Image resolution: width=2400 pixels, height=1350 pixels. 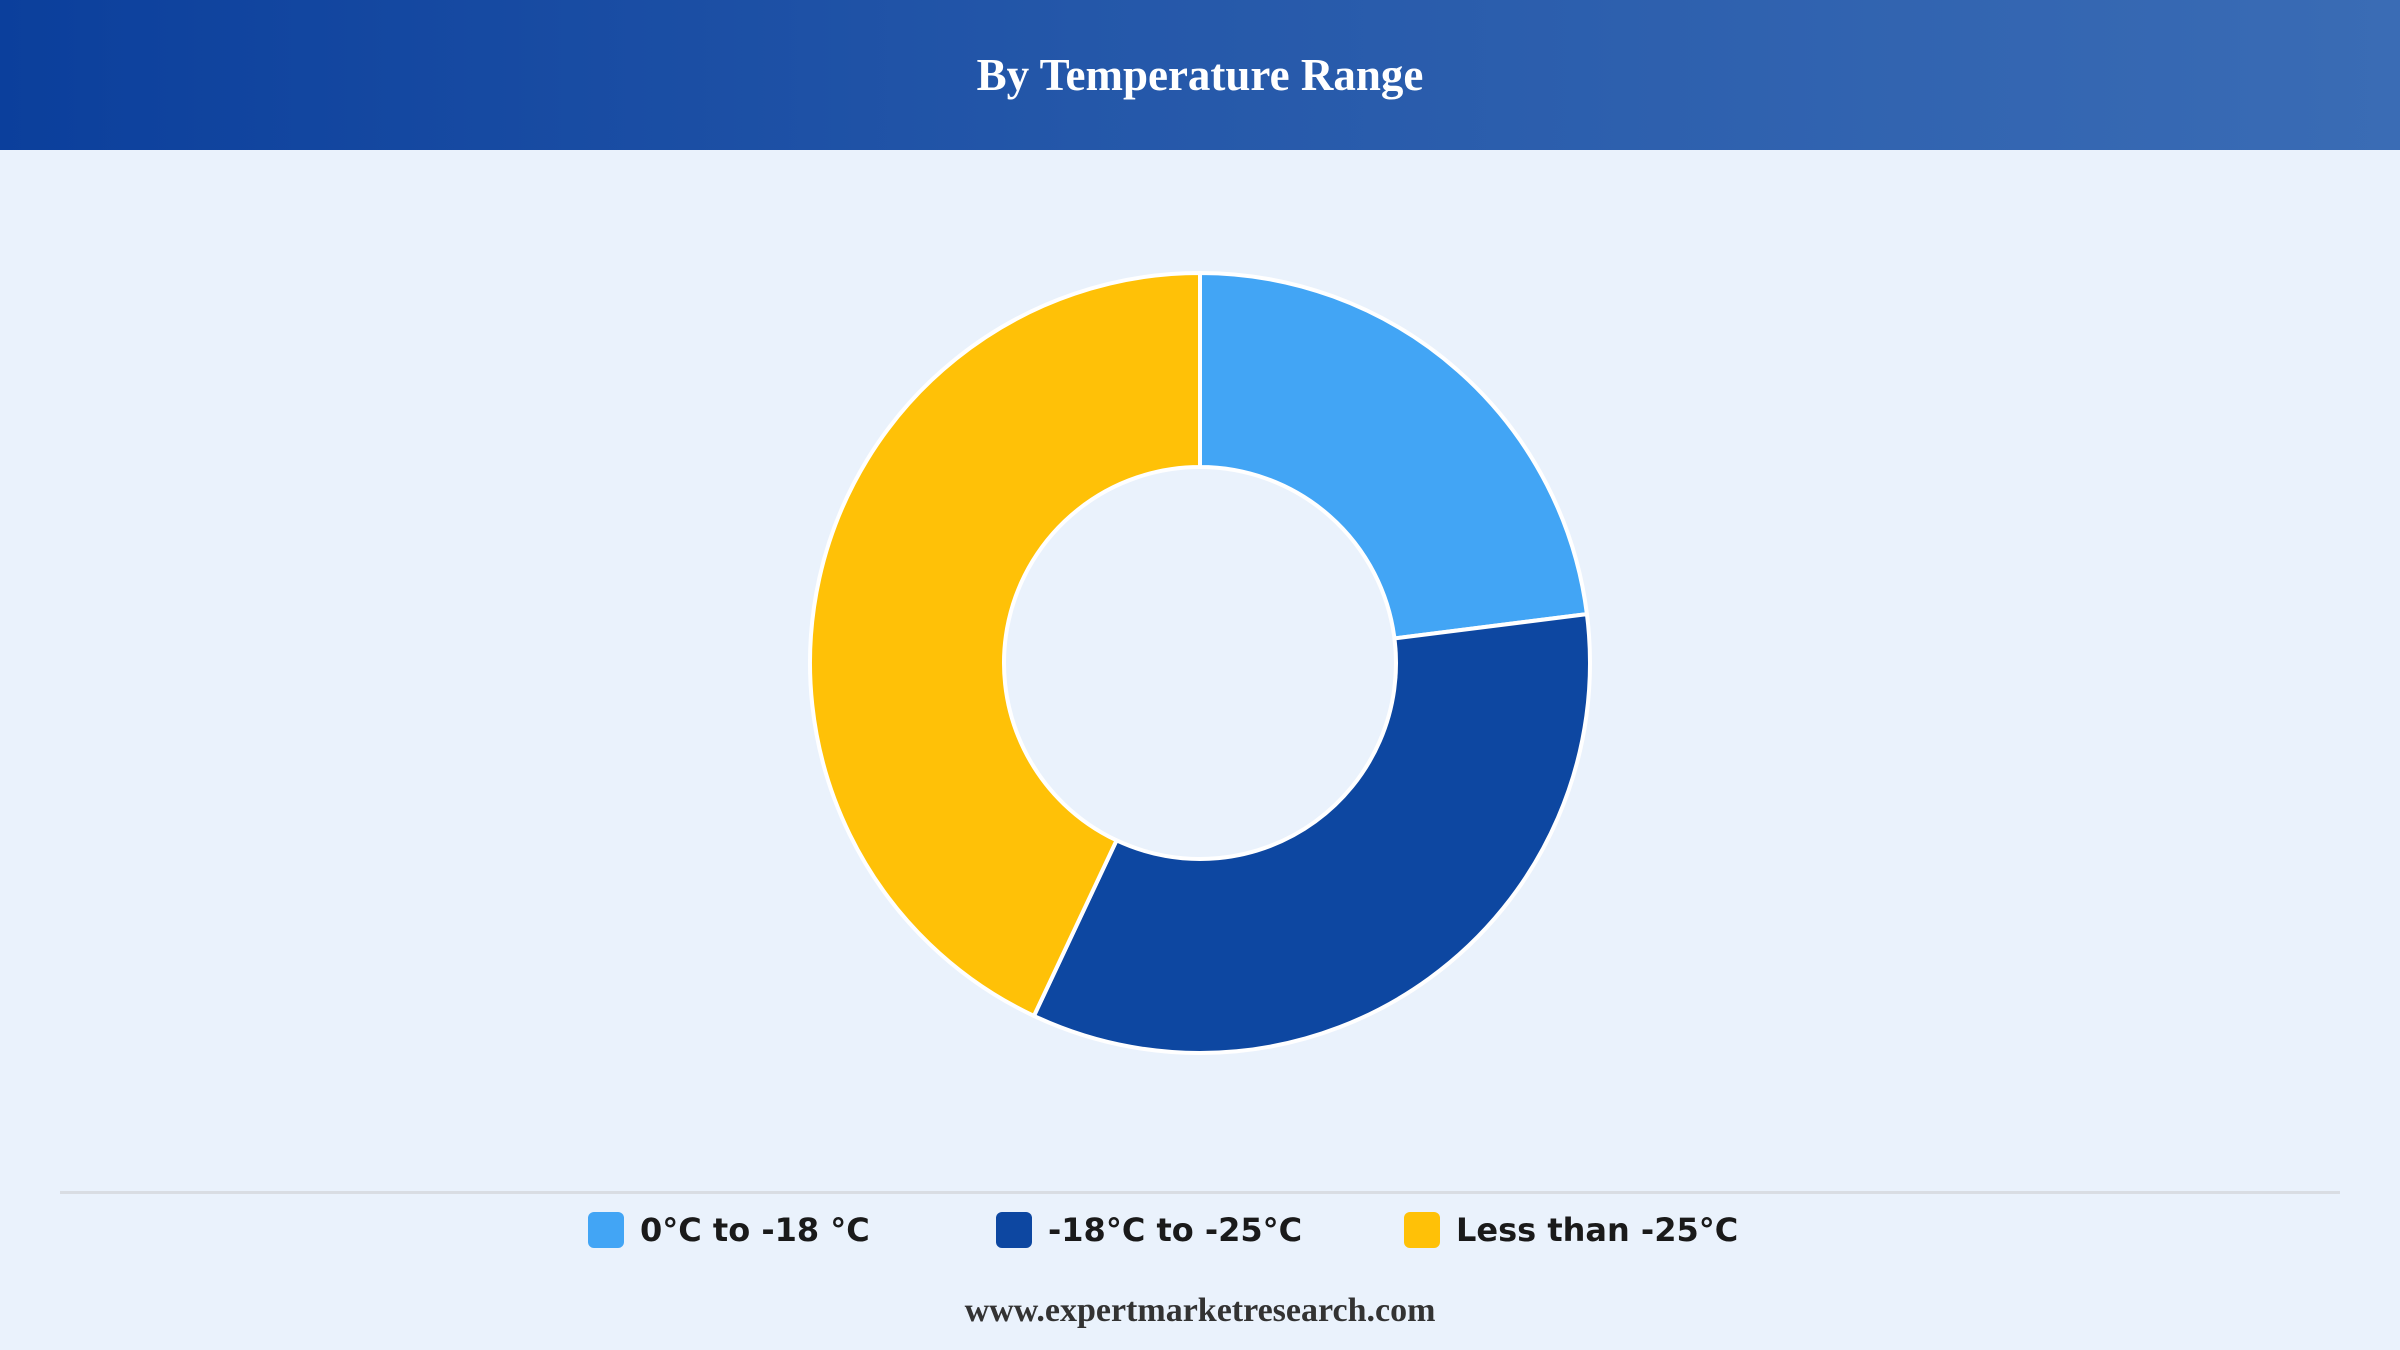 I want to click on legend-item-minus-18c-to-minus-25c: -18°C to -25°C, so click(x=1149, y=1230).